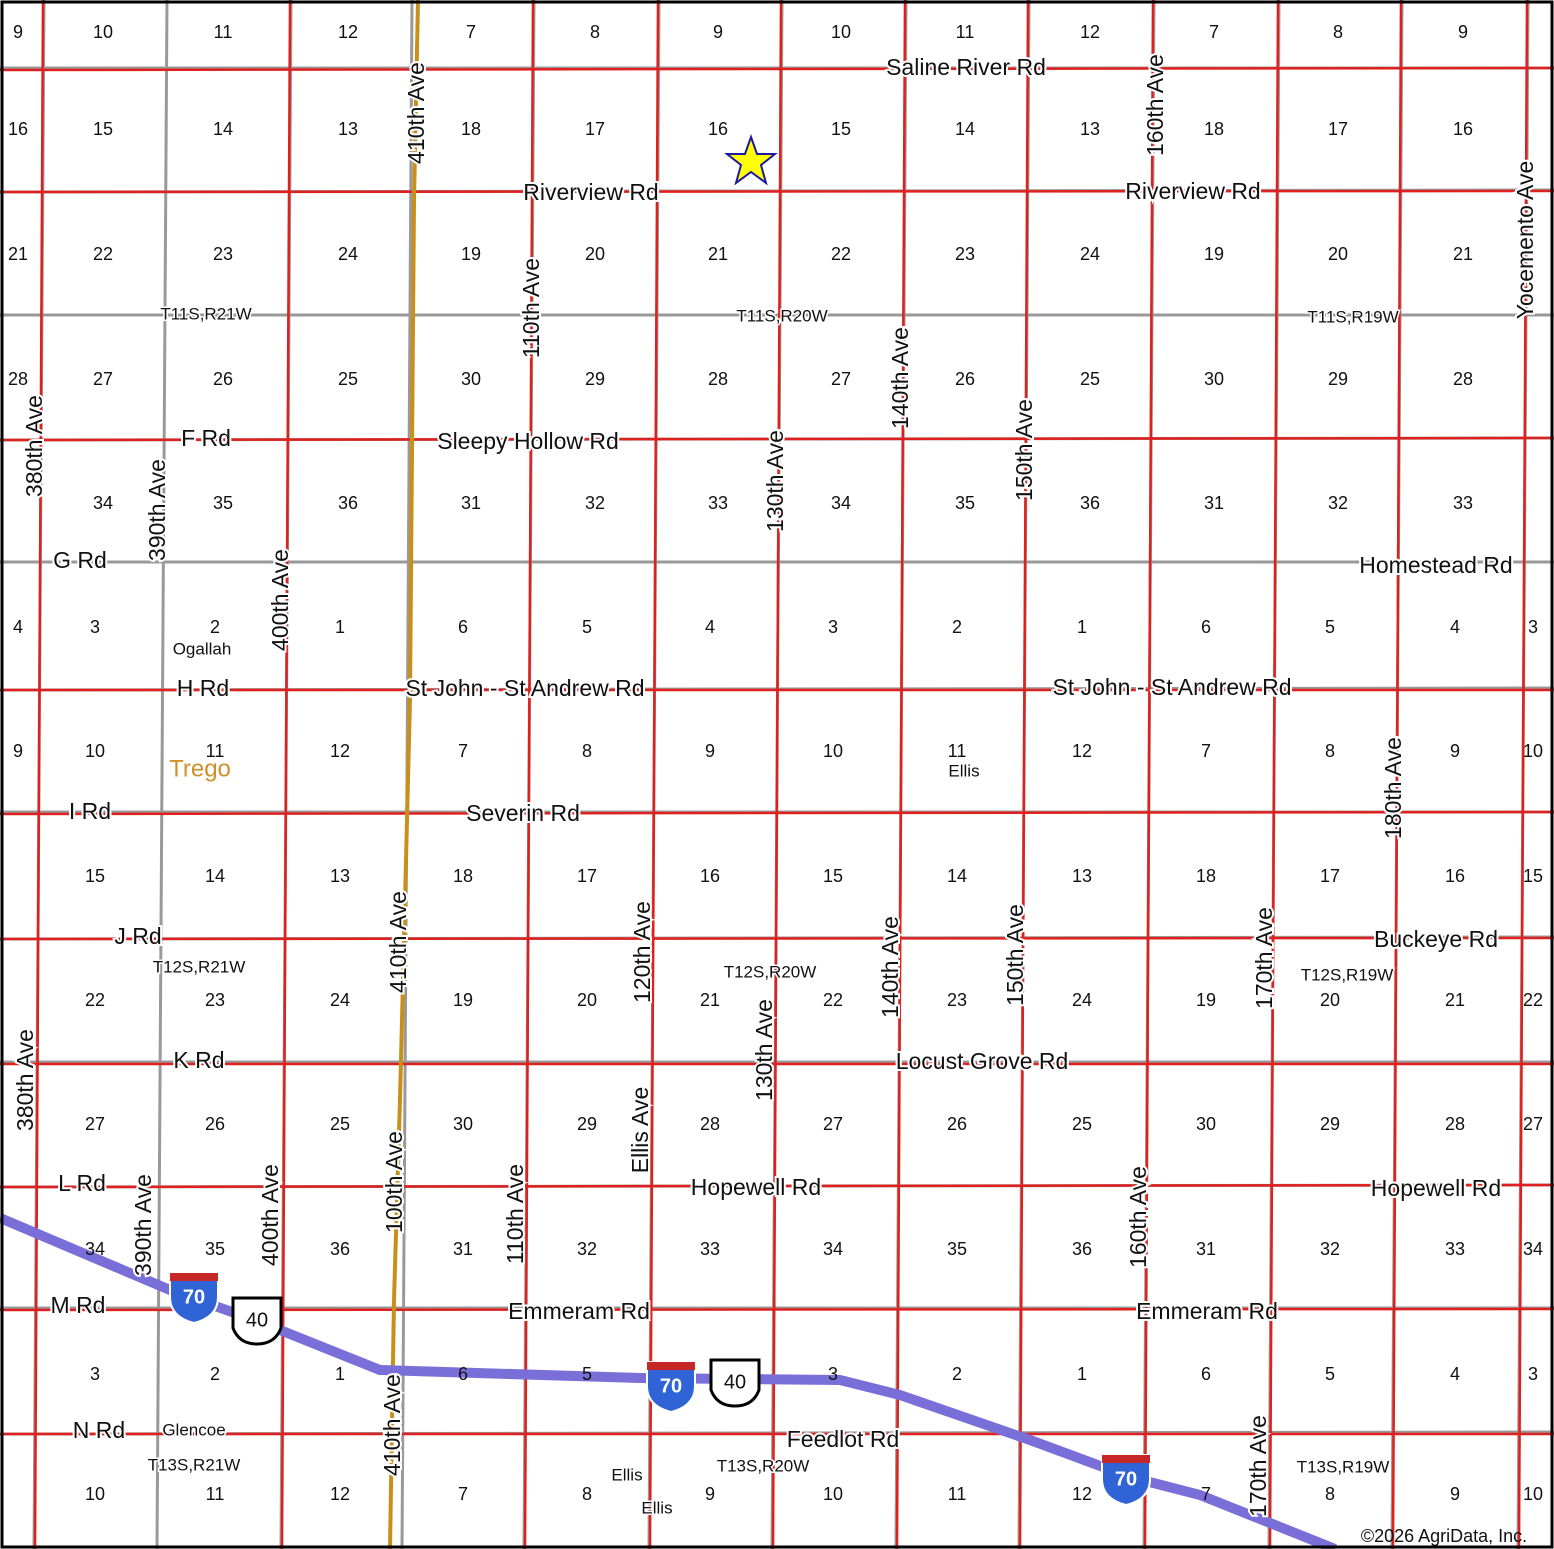 The image size is (1554, 1549). What do you see at coordinates (770, 971) in the screenshot?
I see `township-label: T12S,R20W` at bounding box center [770, 971].